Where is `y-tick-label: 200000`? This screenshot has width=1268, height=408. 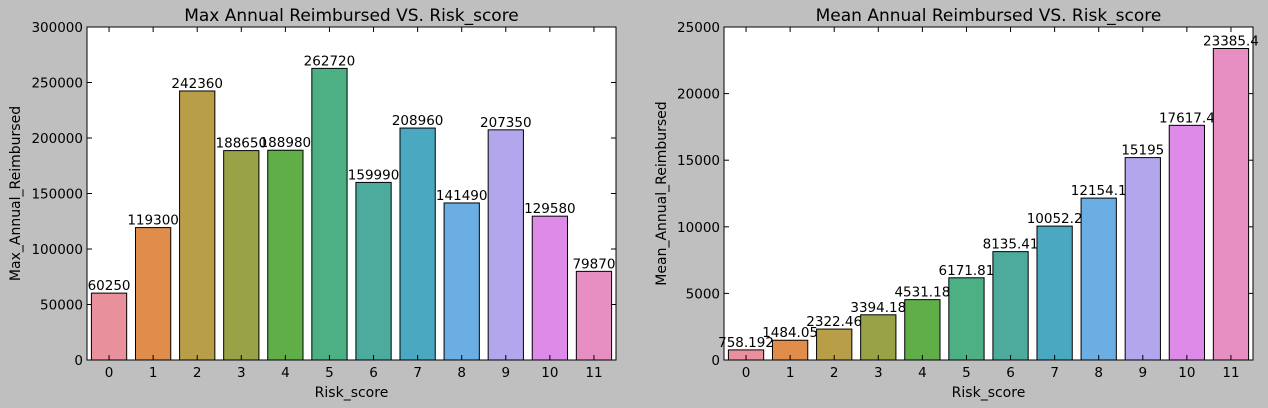
y-tick-label: 200000 is located at coordinates (57, 139).